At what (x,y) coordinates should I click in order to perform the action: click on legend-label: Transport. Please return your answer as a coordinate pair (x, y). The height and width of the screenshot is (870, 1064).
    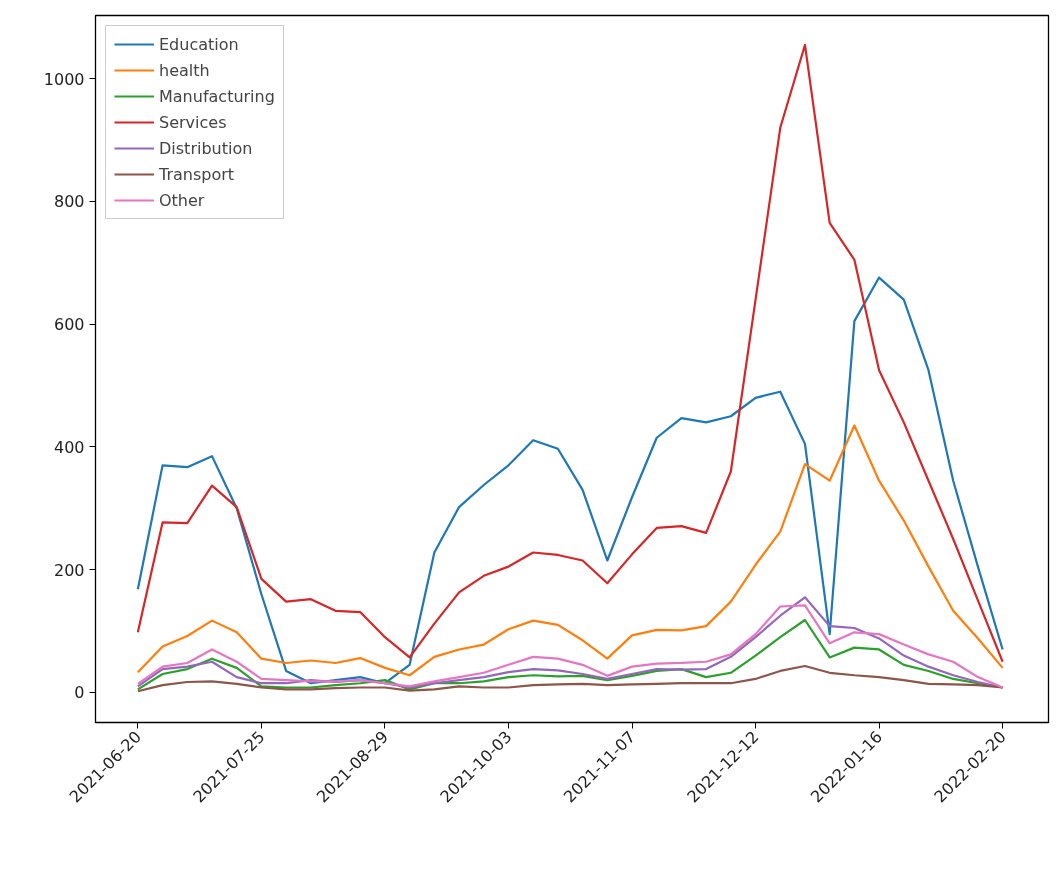
    Looking at the image, I should click on (197, 174).